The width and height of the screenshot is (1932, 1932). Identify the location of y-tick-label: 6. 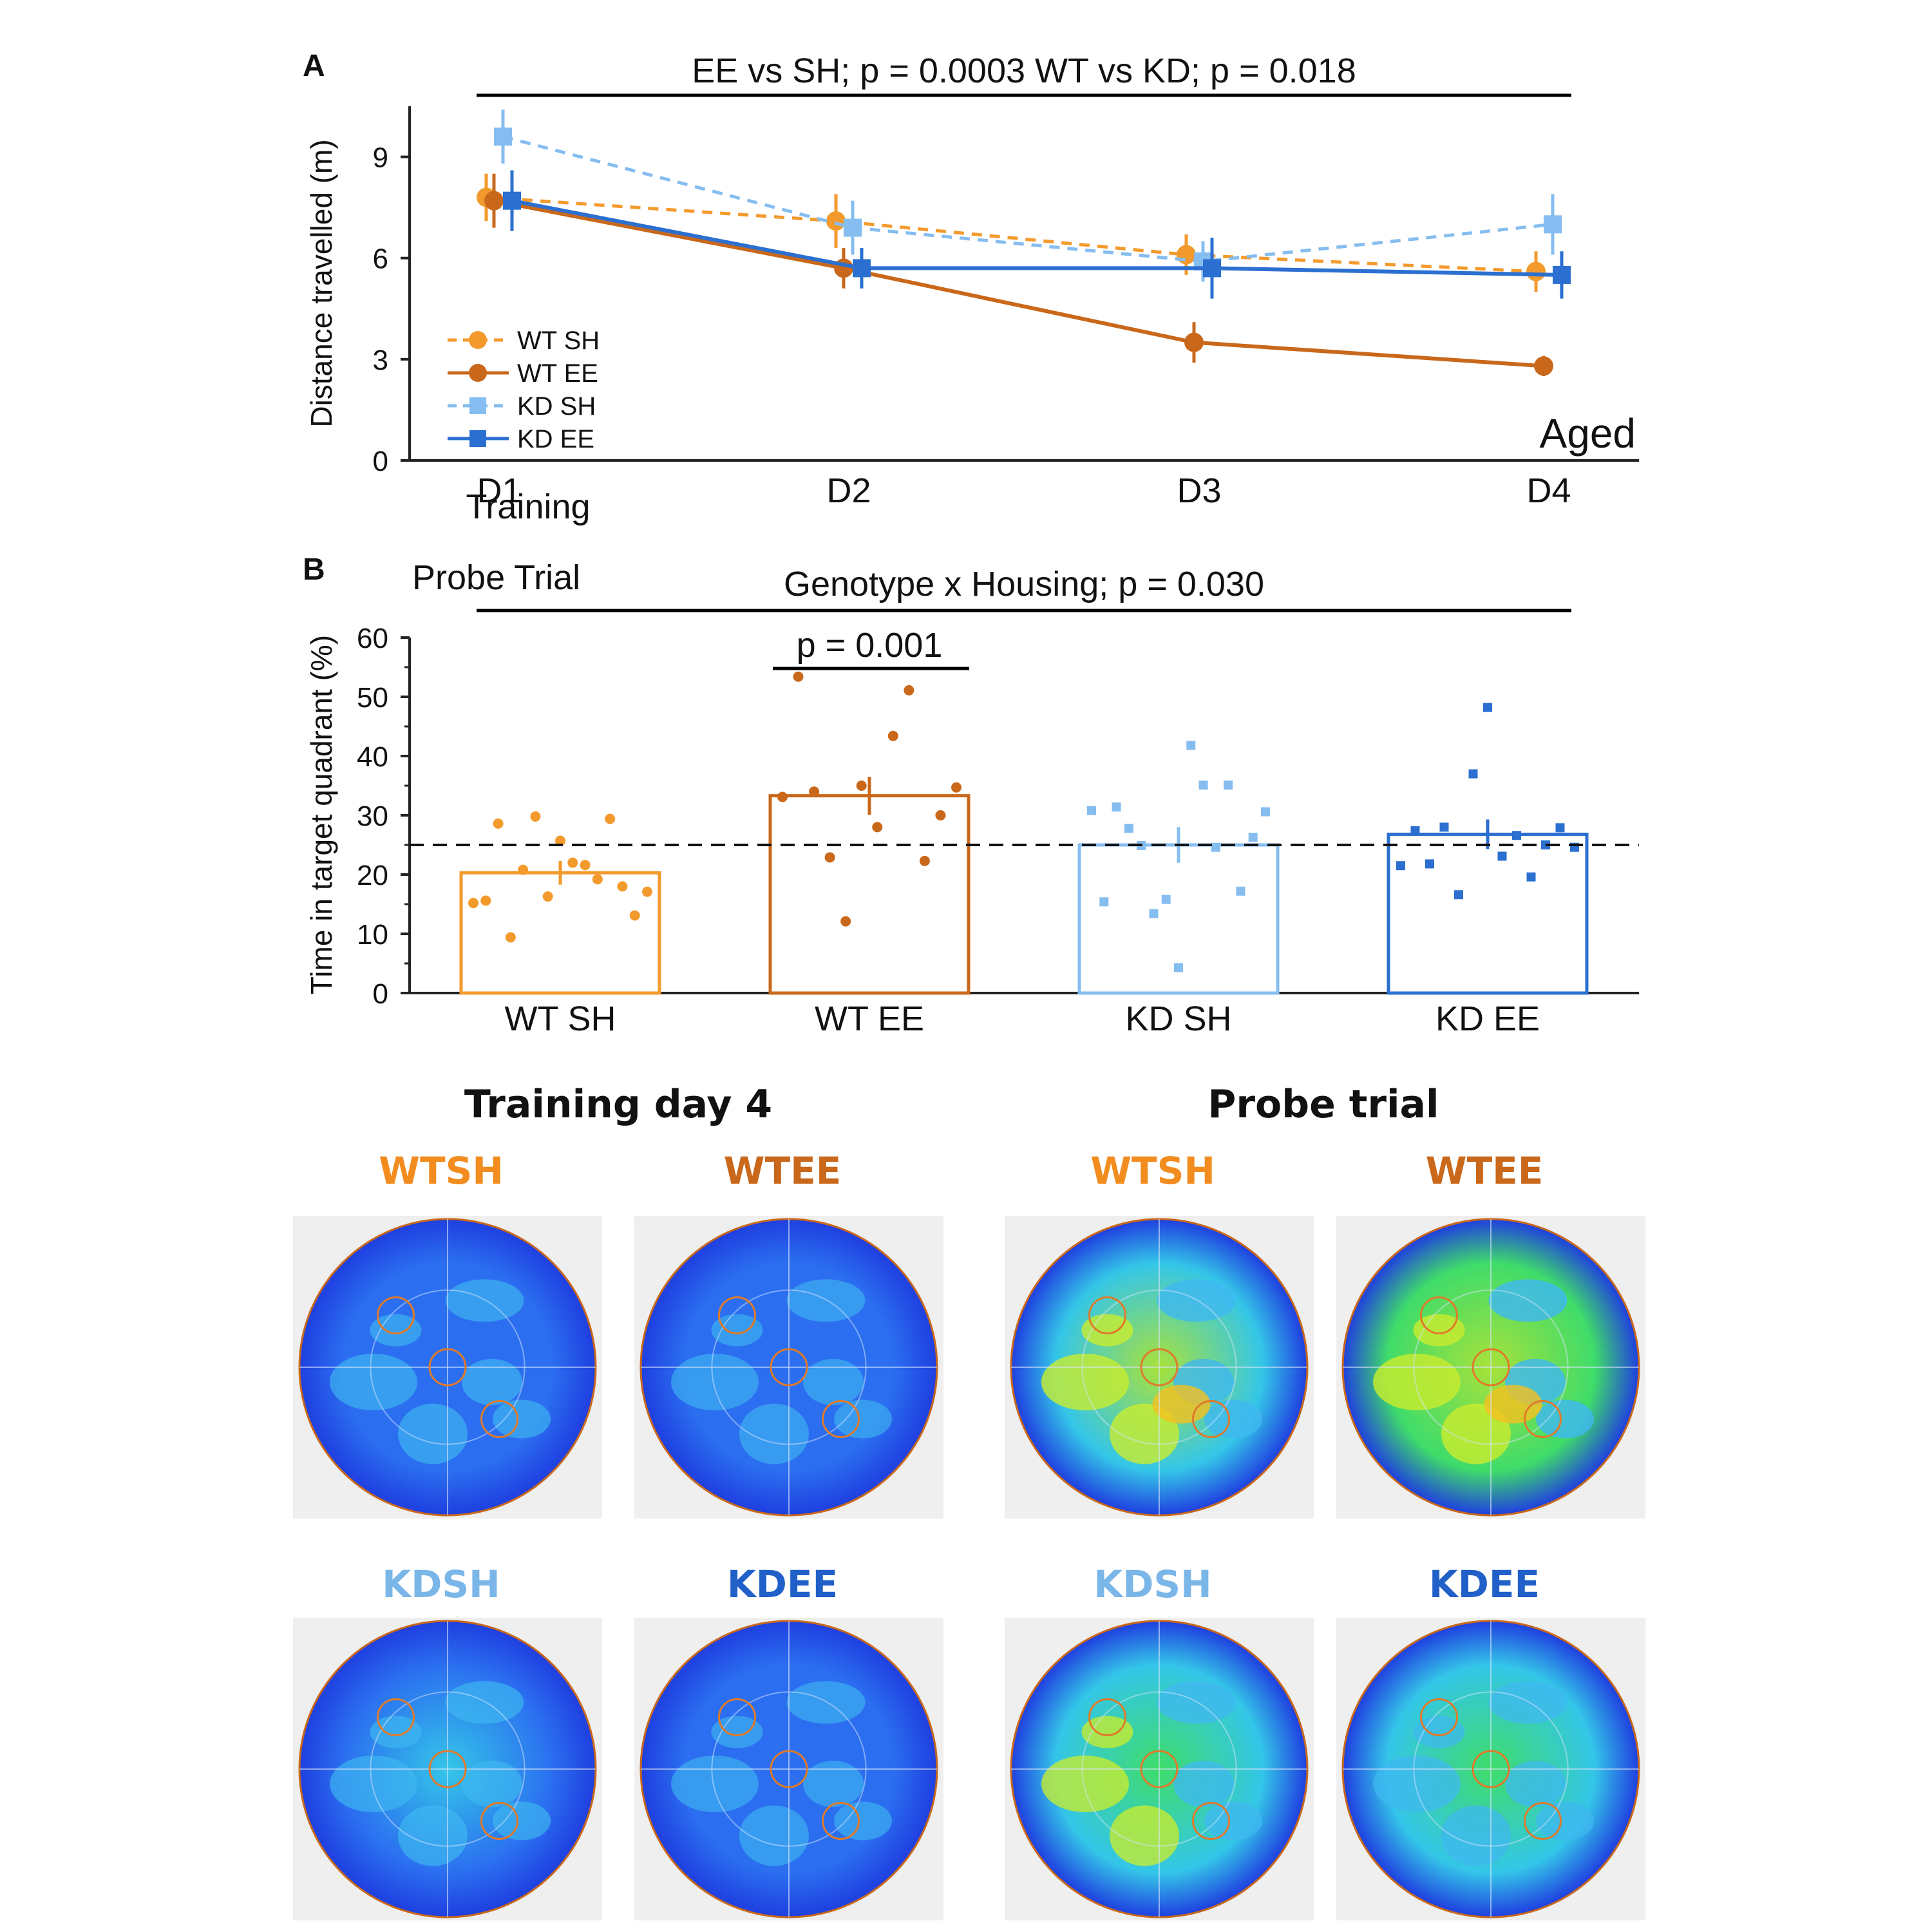
(381, 259).